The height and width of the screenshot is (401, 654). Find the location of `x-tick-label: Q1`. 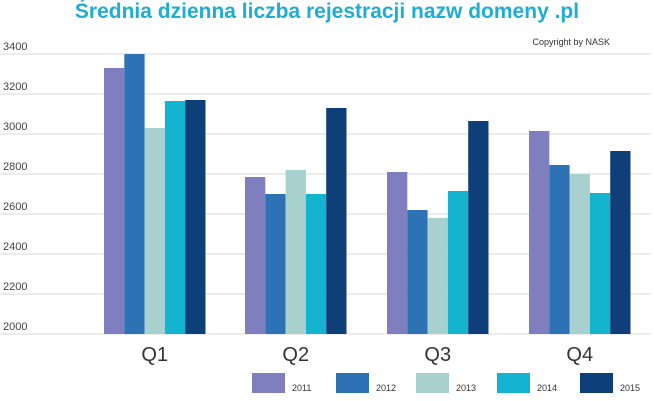

x-tick-label: Q1 is located at coordinates (154, 355).